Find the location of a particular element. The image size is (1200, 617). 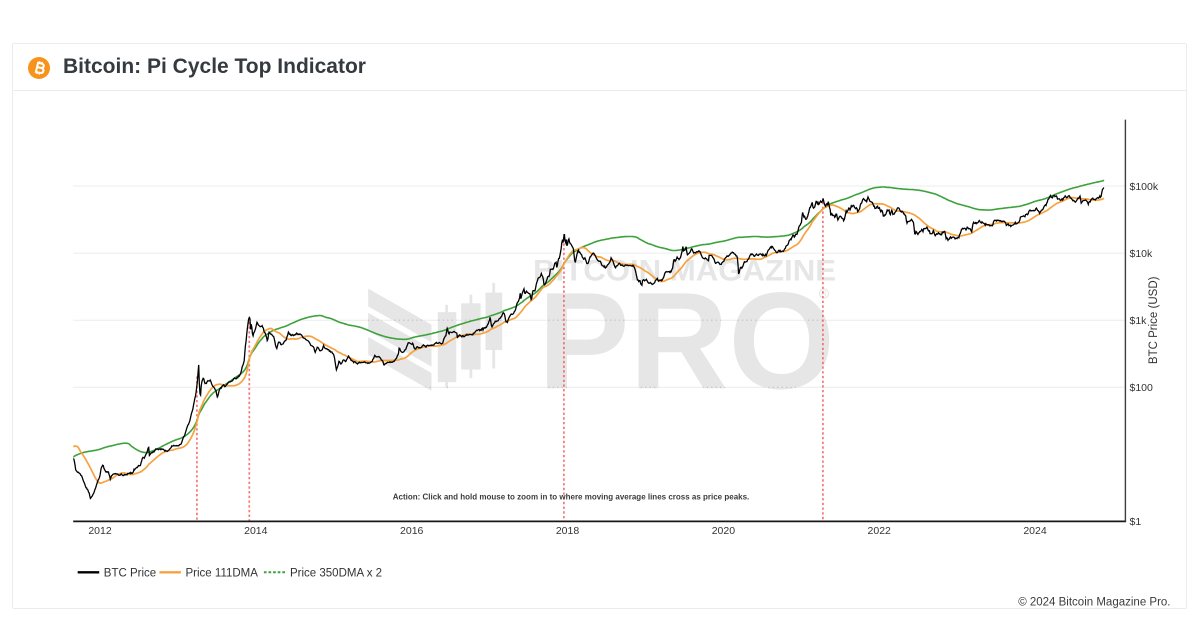

svg-text: BTC Price (USD) is located at coordinates (1154, 320).